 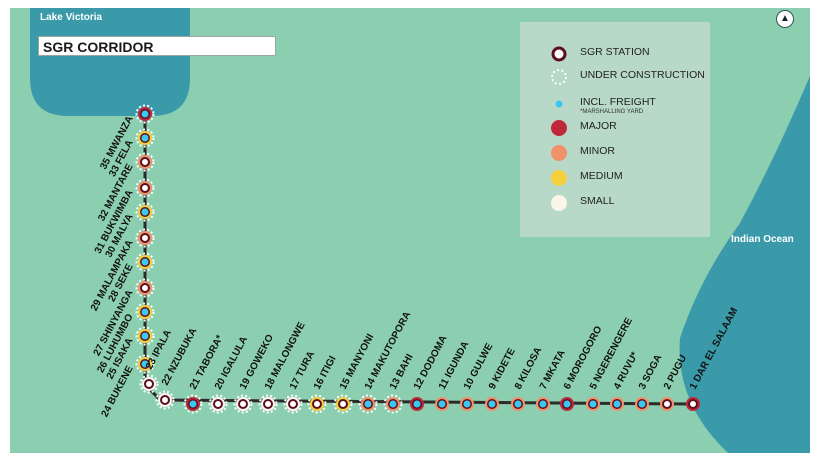 I want to click on legend-label: SGR STATION, so click(x=615, y=52).